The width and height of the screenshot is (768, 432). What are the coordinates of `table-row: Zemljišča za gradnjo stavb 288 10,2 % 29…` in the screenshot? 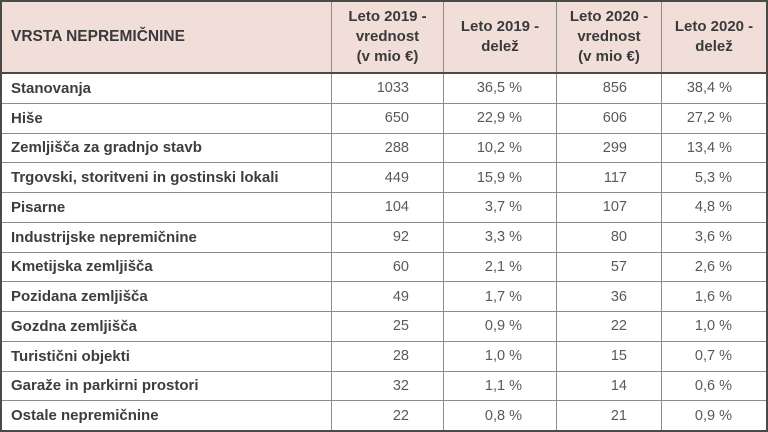 It's located at (384, 148).